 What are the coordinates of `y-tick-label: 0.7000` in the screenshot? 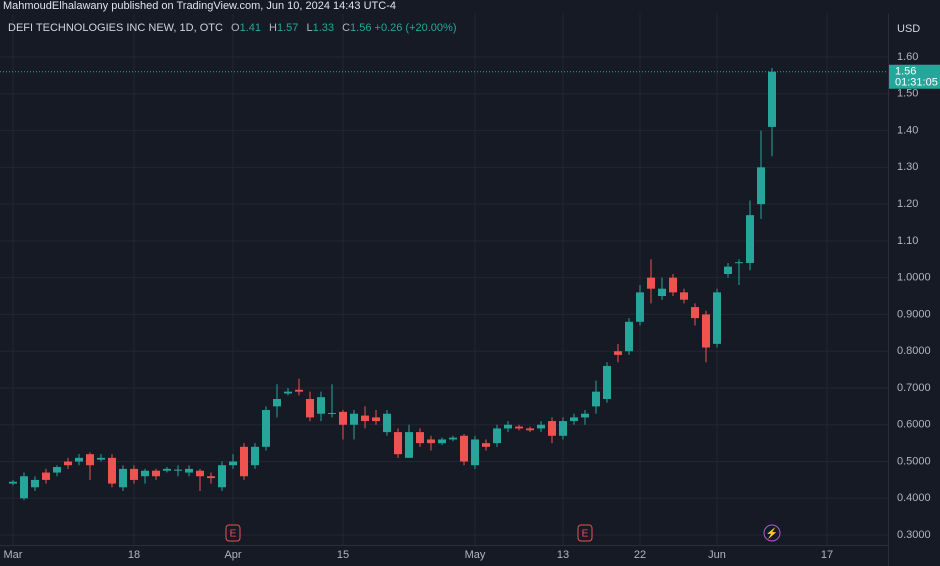 It's located at (914, 388).